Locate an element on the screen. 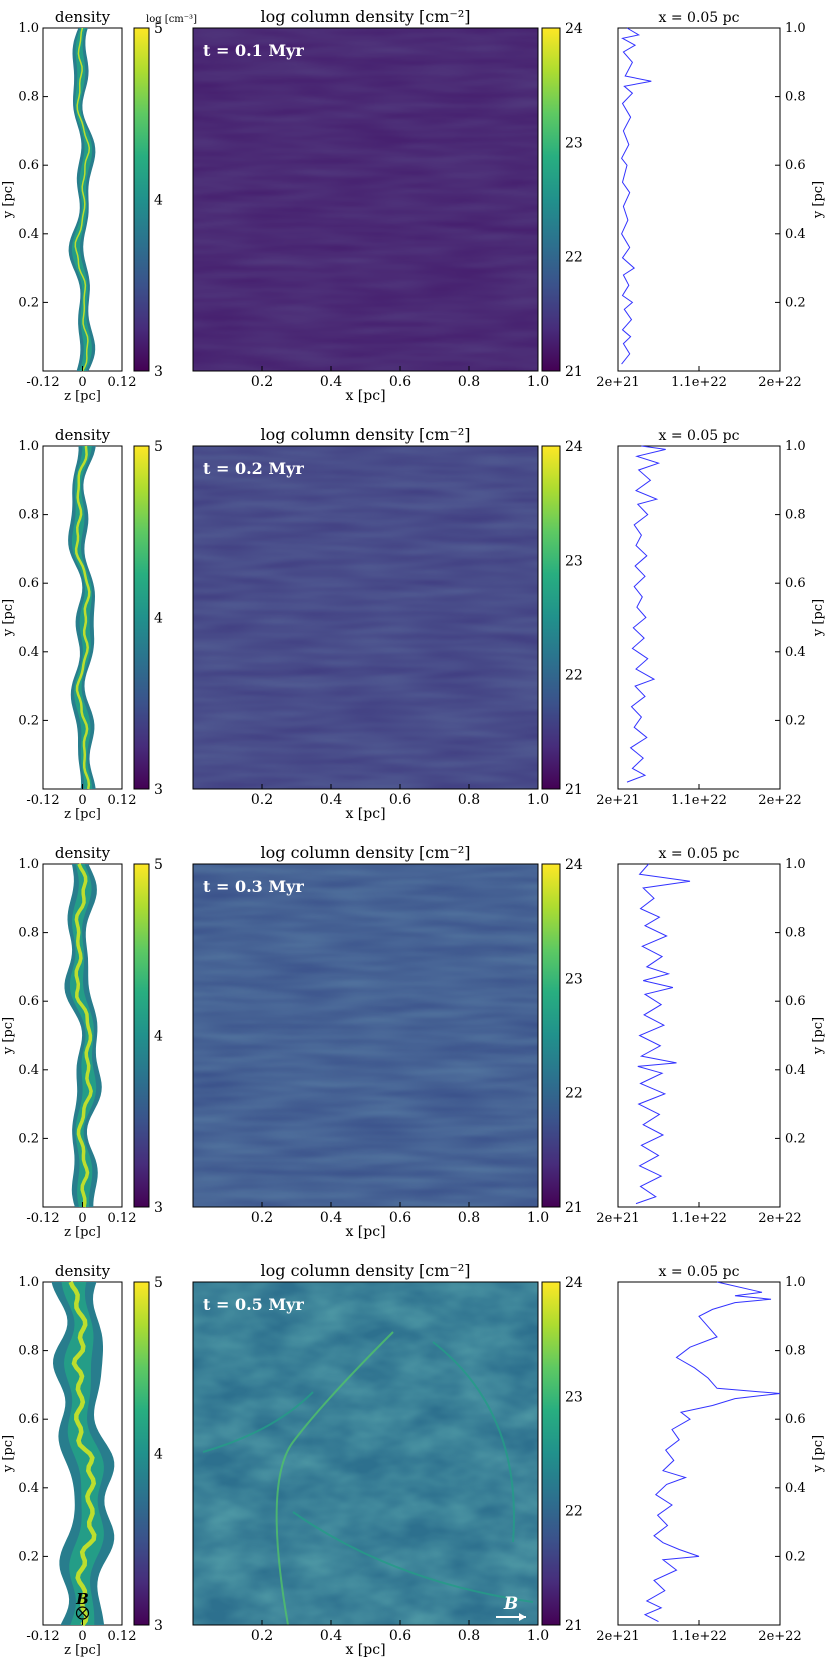 This screenshot has height=1664, width=831. time-label: t = 0.5 Myr is located at coordinates (253, 1304).